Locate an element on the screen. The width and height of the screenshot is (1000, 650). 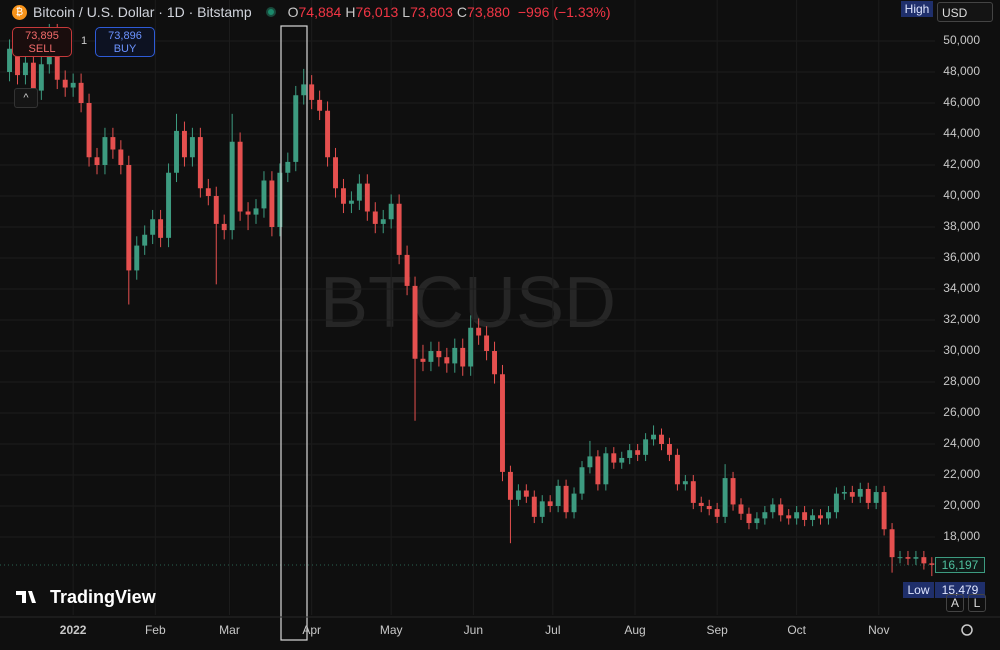
x-tick-label: Nov is located at coordinates (878, 630).